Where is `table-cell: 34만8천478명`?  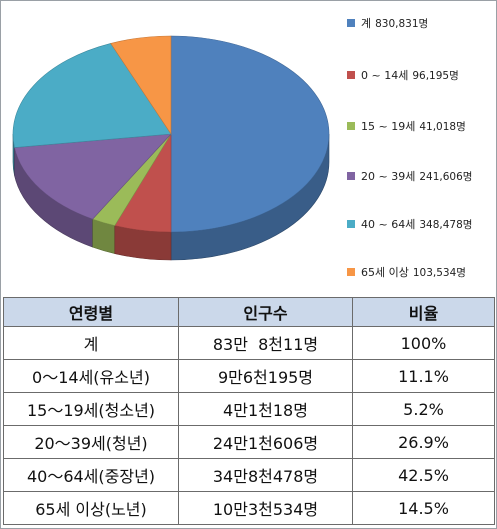 table-cell: 34만8천478명 is located at coordinates (265, 475).